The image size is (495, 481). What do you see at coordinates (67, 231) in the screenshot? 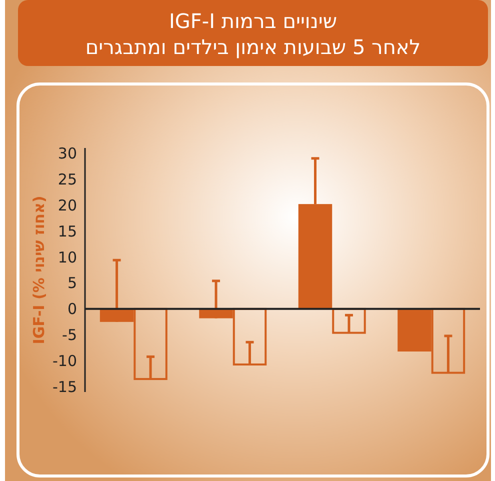
I see `y-tick-label: 15` at bounding box center [67, 231].